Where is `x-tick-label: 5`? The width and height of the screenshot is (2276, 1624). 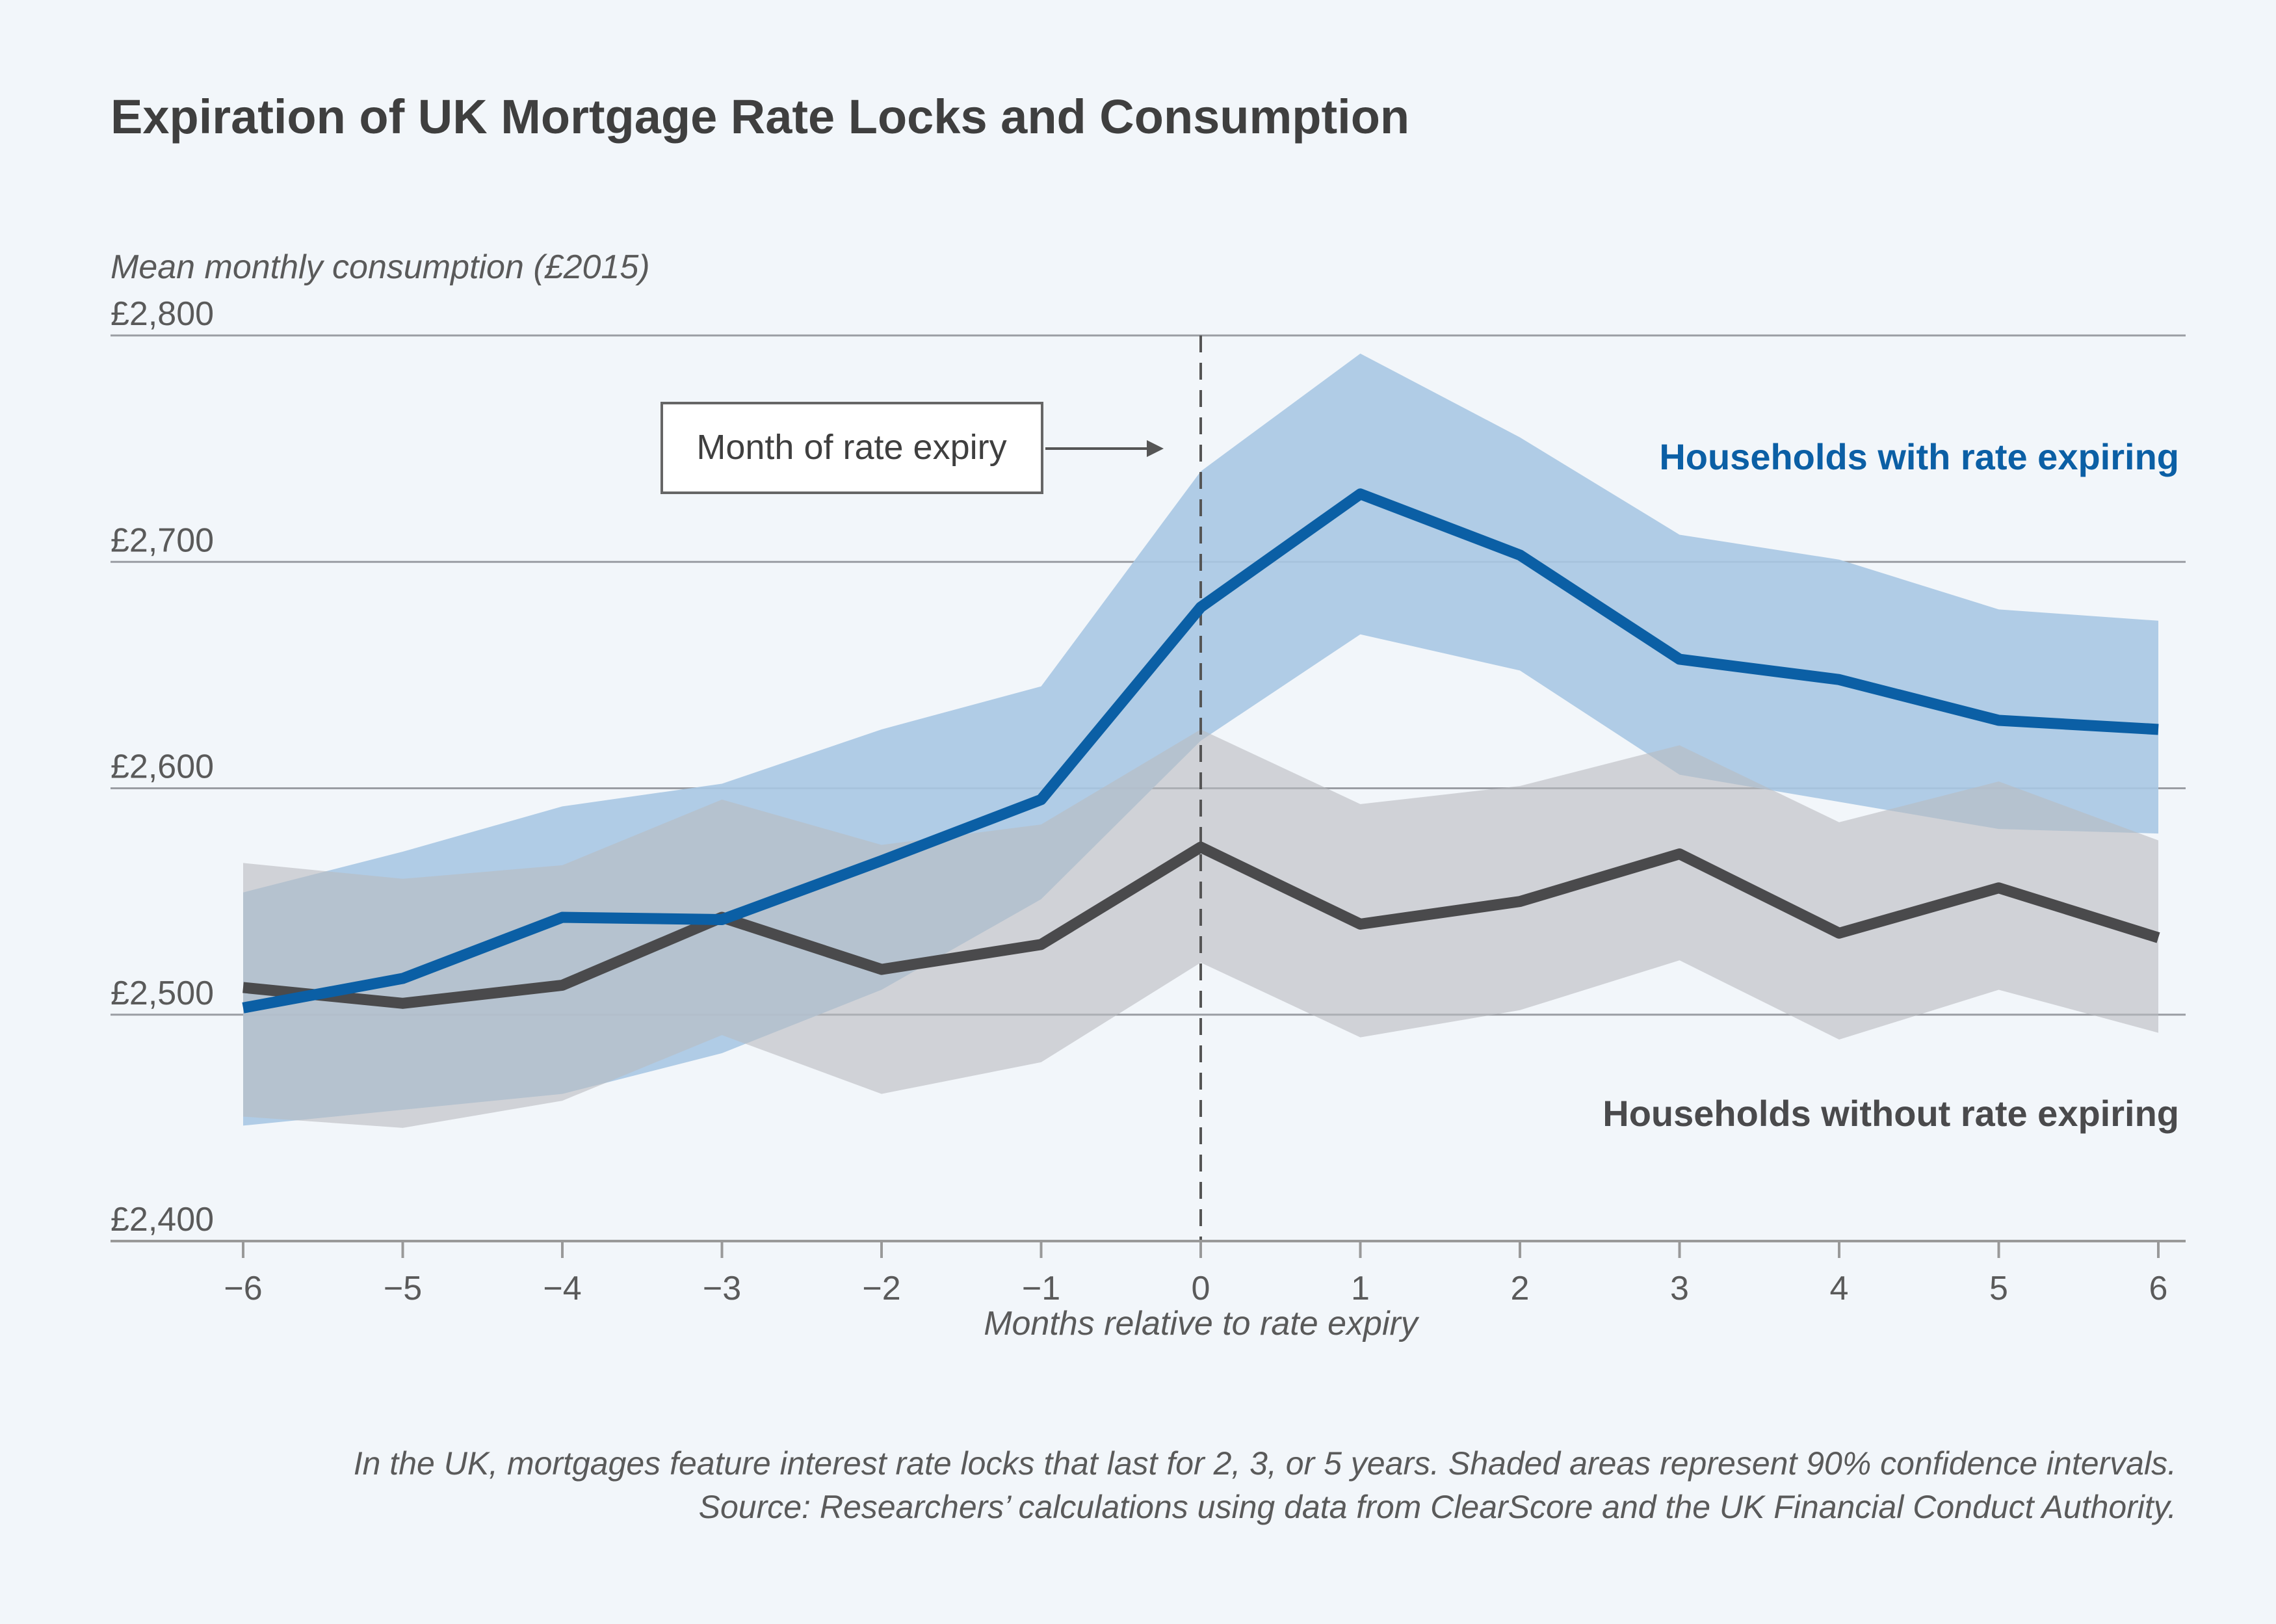
x-tick-label: 5 is located at coordinates (1998, 1288).